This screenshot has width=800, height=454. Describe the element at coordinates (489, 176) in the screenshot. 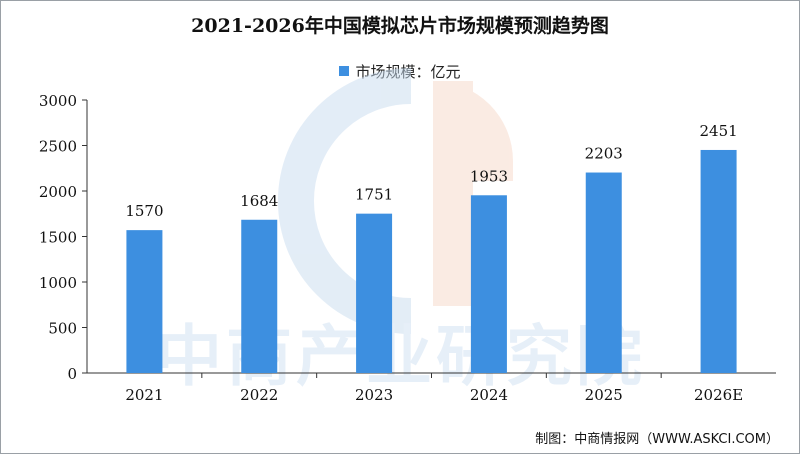

I see `data-label: 1953` at that location.